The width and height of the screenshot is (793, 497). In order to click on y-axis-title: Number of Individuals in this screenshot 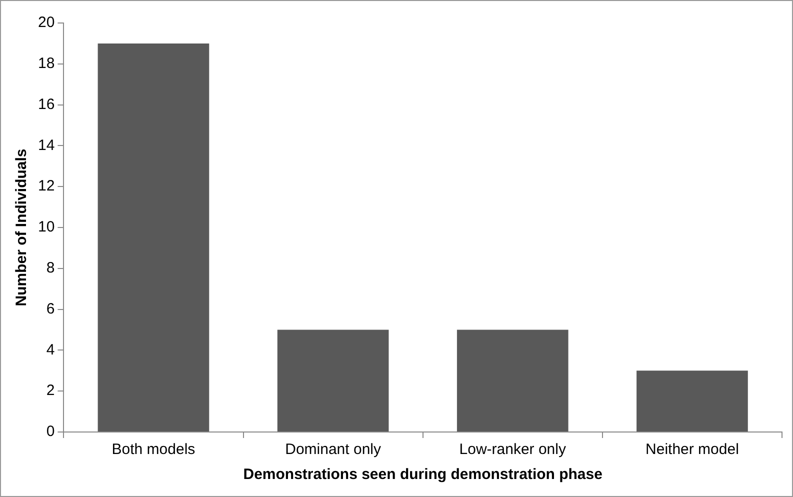, I will do `click(21, 227)`.